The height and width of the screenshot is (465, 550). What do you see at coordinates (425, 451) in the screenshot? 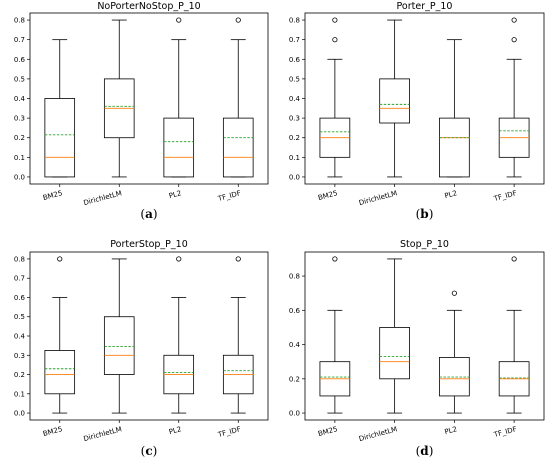
I see `panel-caption: (d)` at bounding box center [425, 451].